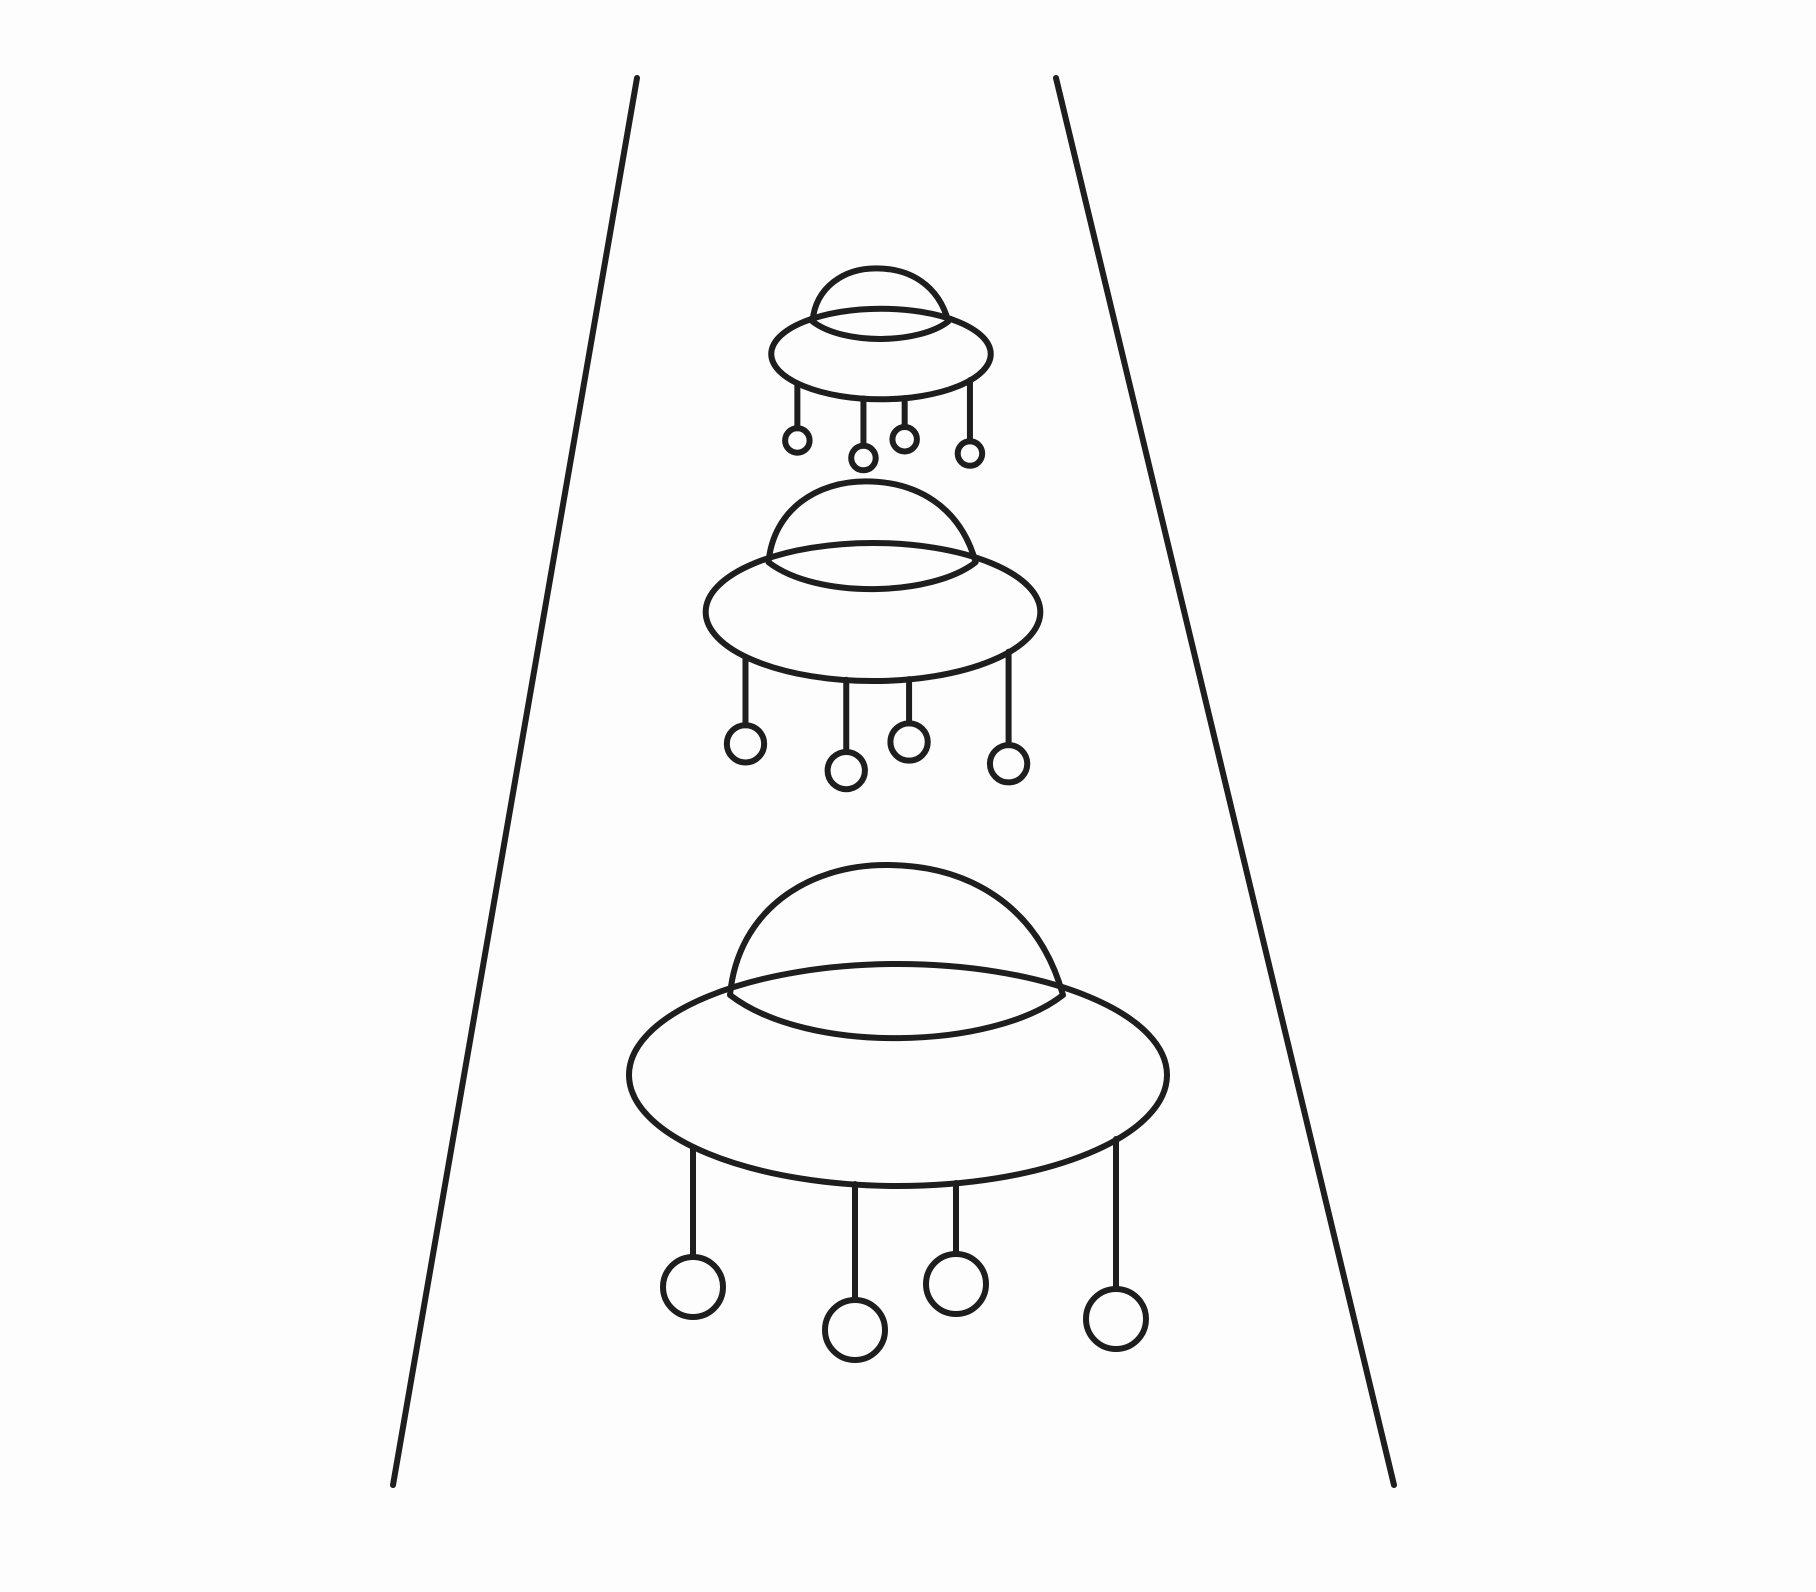 The height and width of the screenshot is (1592, 1816). I want to click on ufo-large, so click(898, 1112).